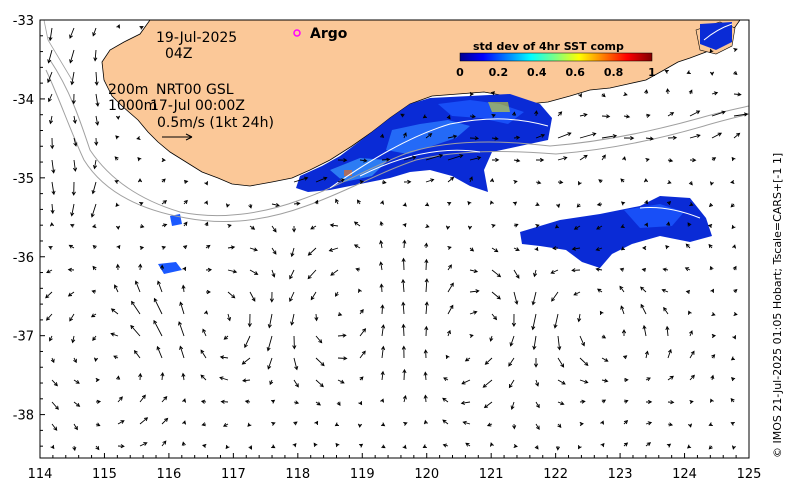 The width and height of the screenshot is (791, 492). Describe the element at coordinates (394, 467) in the screenshot. I see `longitude-axis: 114 115 116 117 118 119 120 121 122 123 124 125` at that location.